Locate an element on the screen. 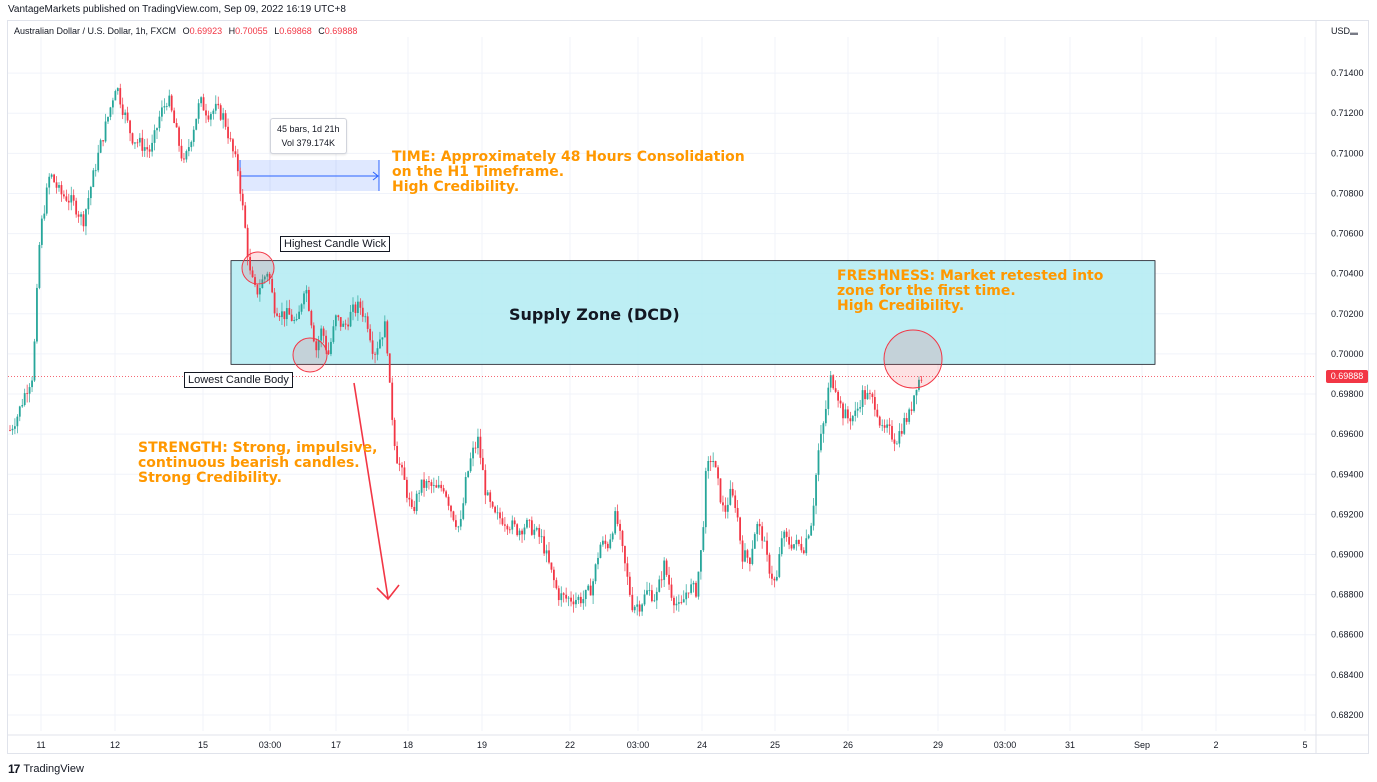  currency-label: USD is located at coordinates (1341, 31).